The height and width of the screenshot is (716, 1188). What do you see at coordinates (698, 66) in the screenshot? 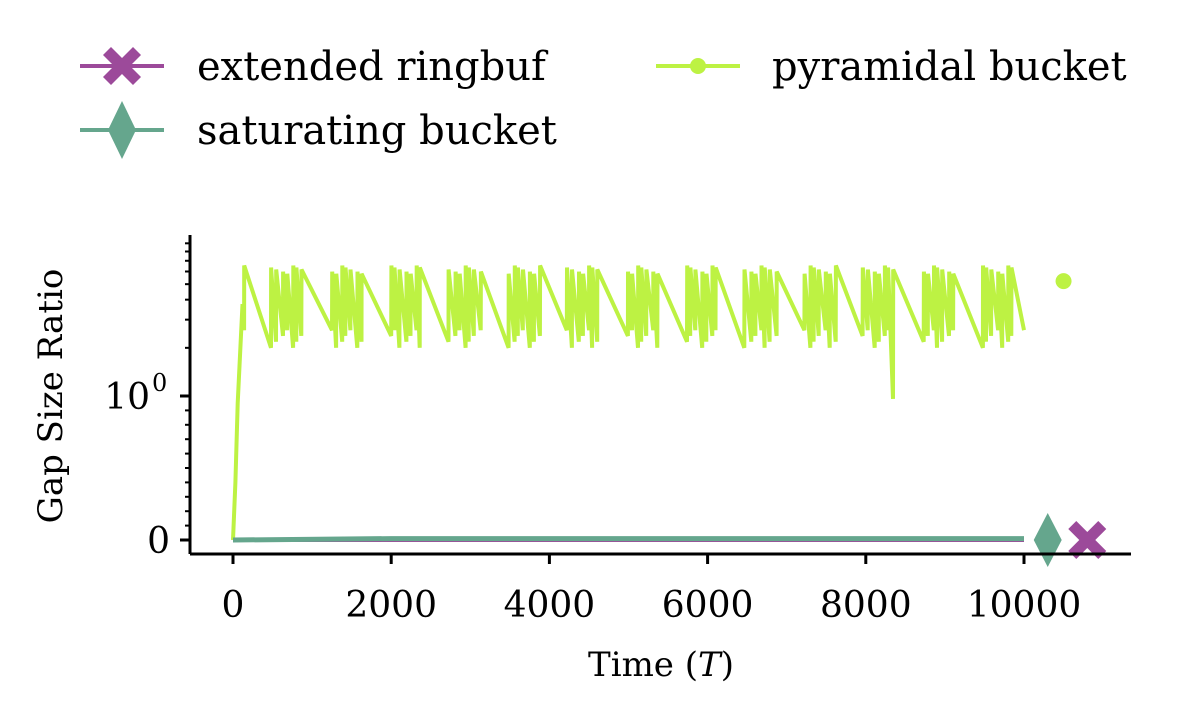
I see `circle-marker-icon` at bounding box center [698, 66].